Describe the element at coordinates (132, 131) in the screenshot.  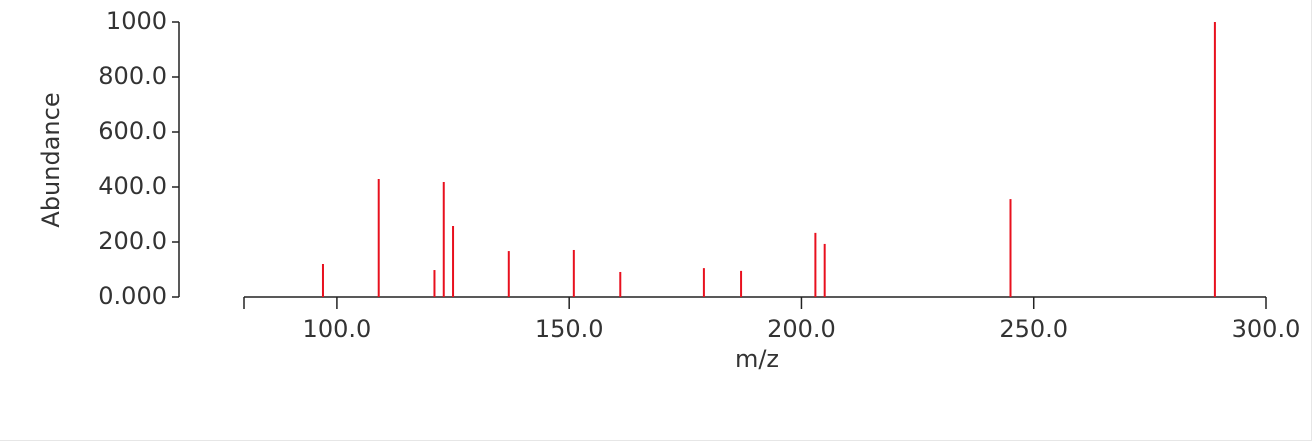
I see `y-tick-label: 600.0` at that location.